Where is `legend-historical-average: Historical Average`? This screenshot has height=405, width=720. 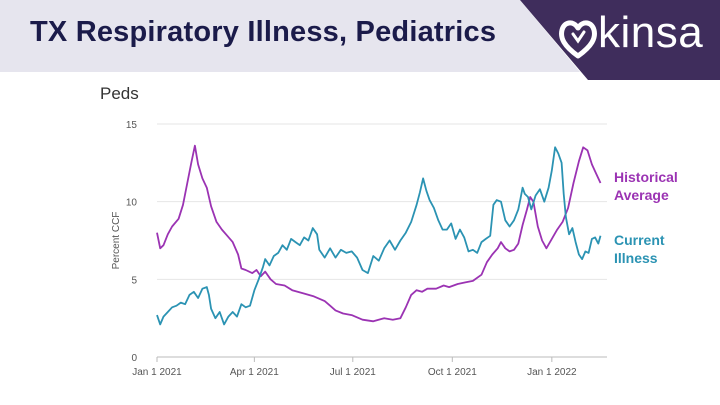 legend-historical-average: Historical Average is located at coordinates (646, 186).